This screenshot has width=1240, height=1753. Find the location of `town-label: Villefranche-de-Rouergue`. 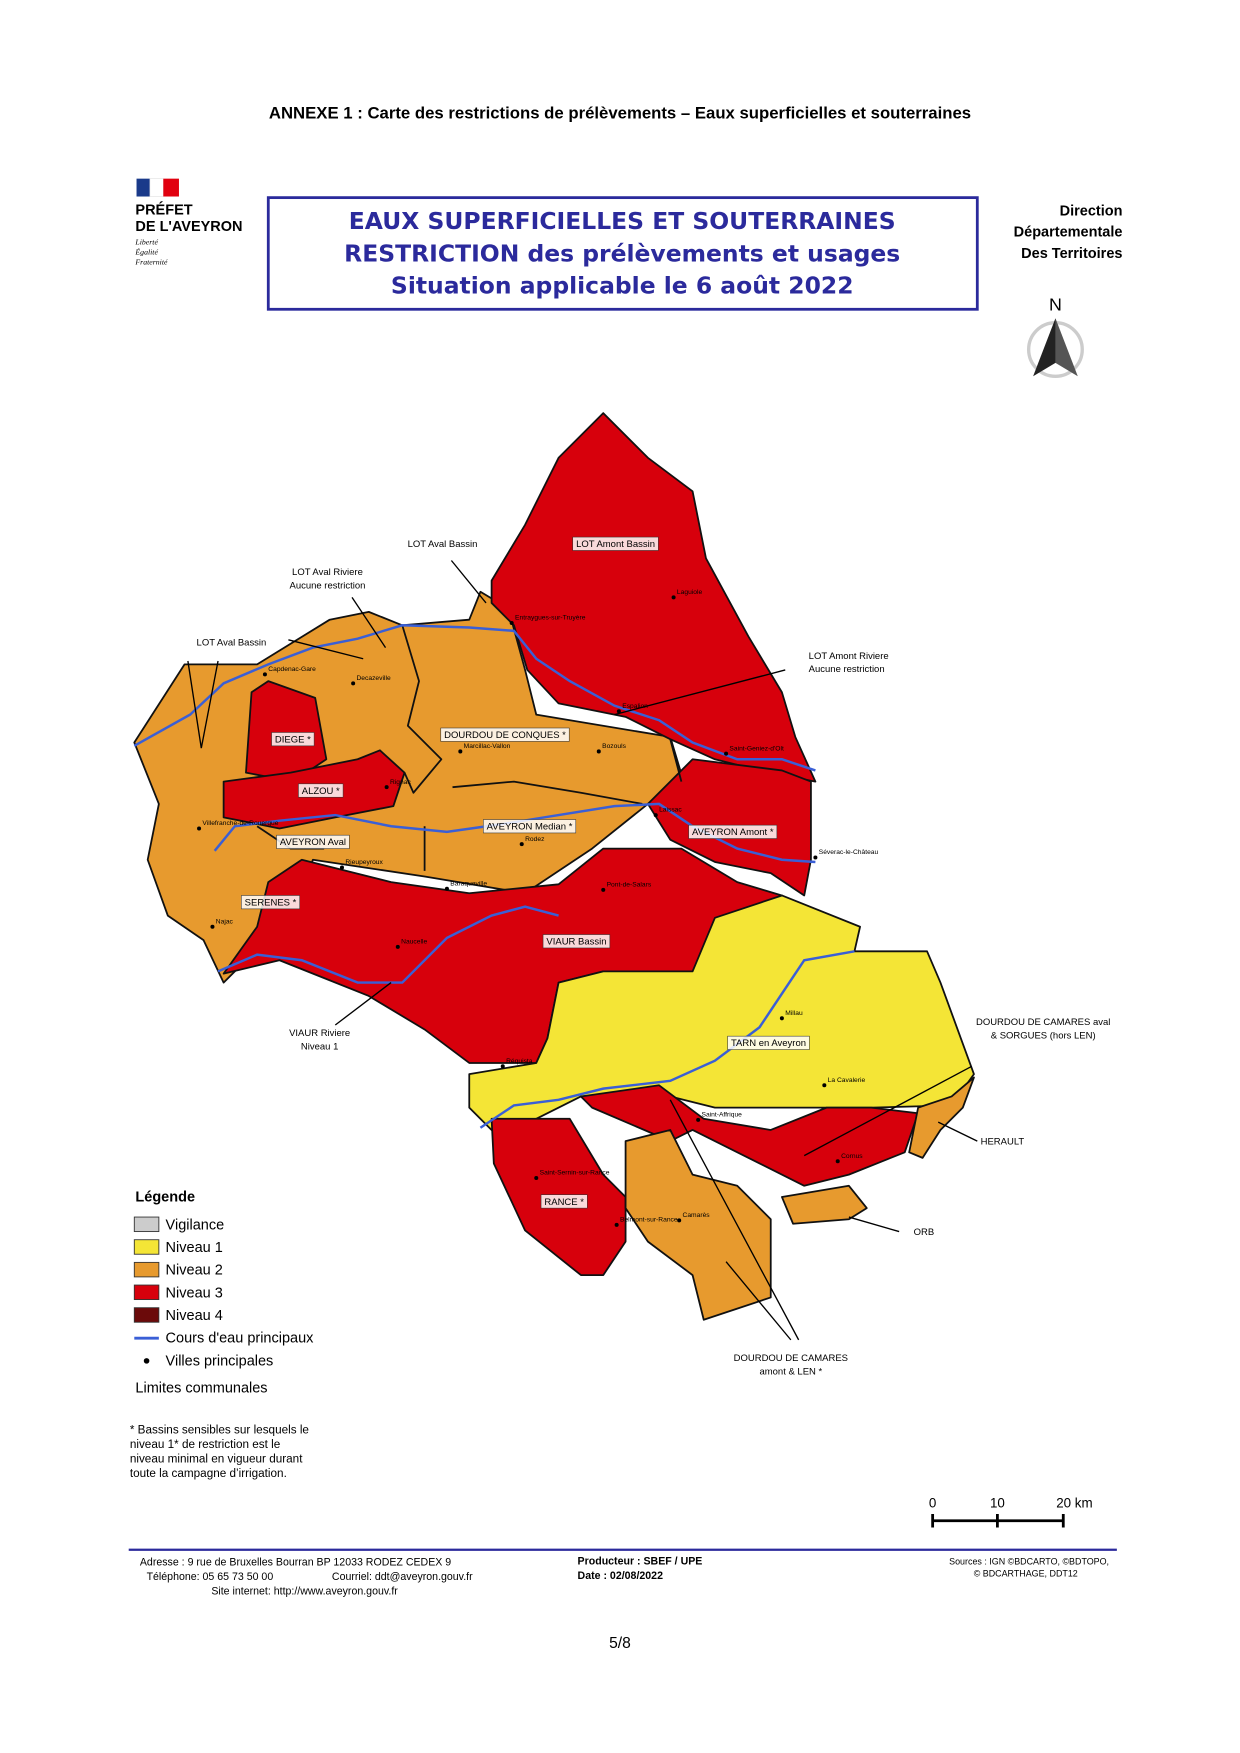

town-label: Villefranche-de-Rouergue is located at coordinates (240, 823).